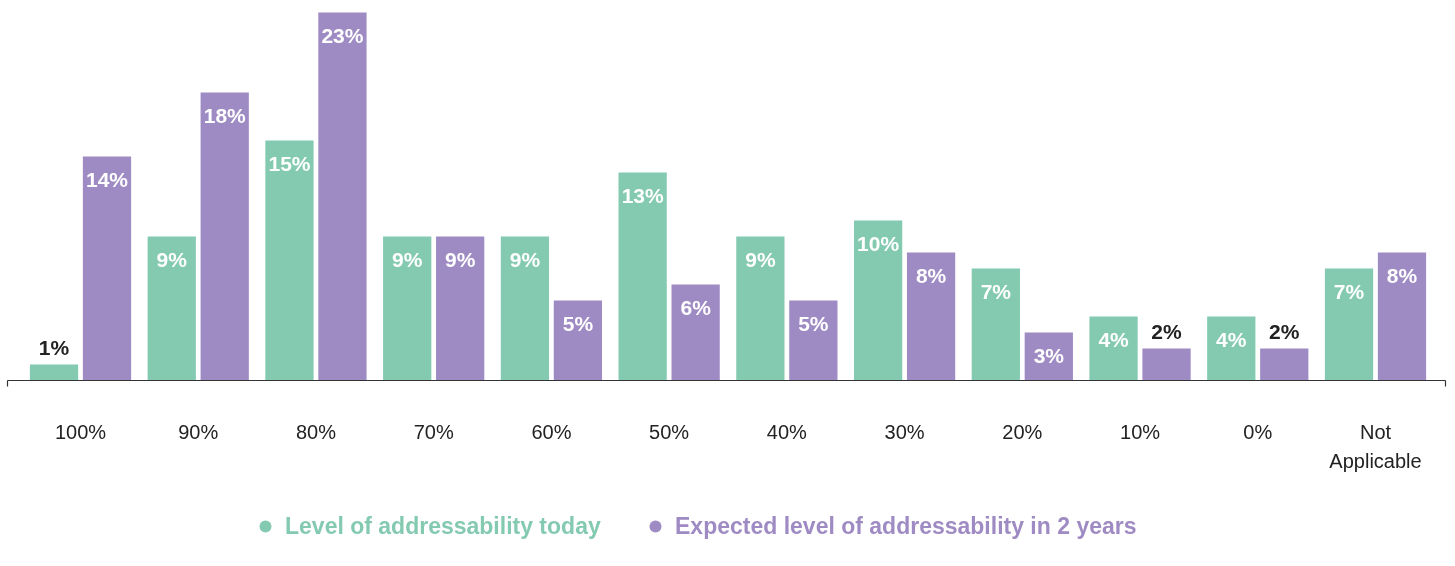  I want to click on data-label: 18%, so click(225, 115).